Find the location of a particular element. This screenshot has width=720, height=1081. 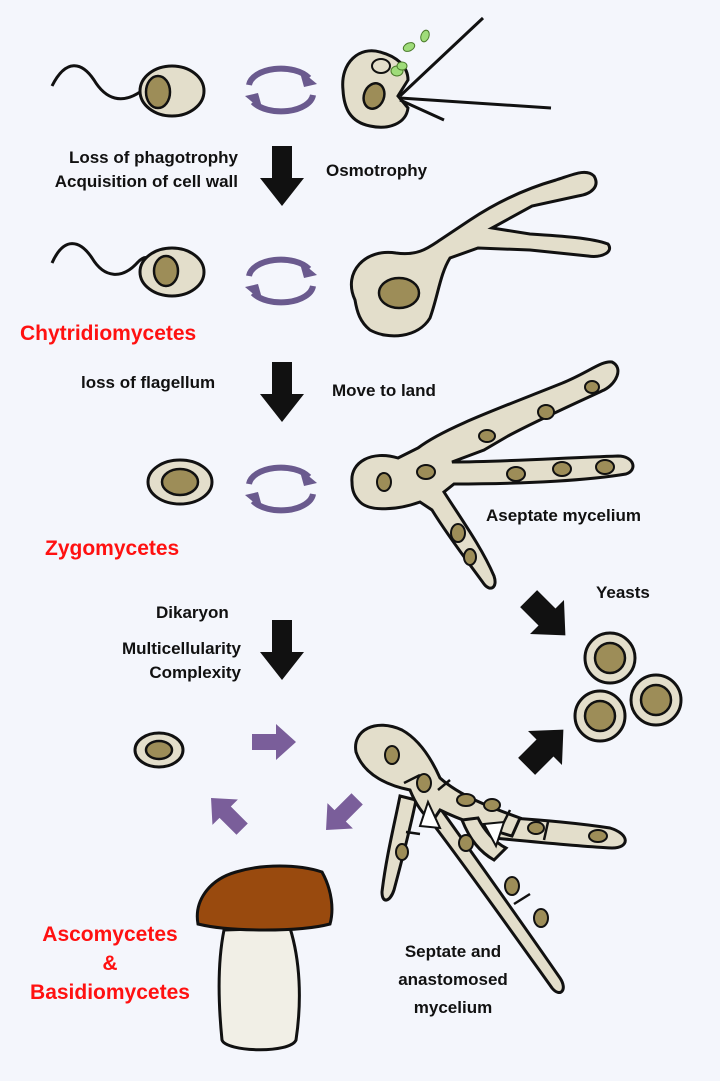

septate-mycelium-label: Septate and anastomosed mycelium is located at coordinates (453, 980).